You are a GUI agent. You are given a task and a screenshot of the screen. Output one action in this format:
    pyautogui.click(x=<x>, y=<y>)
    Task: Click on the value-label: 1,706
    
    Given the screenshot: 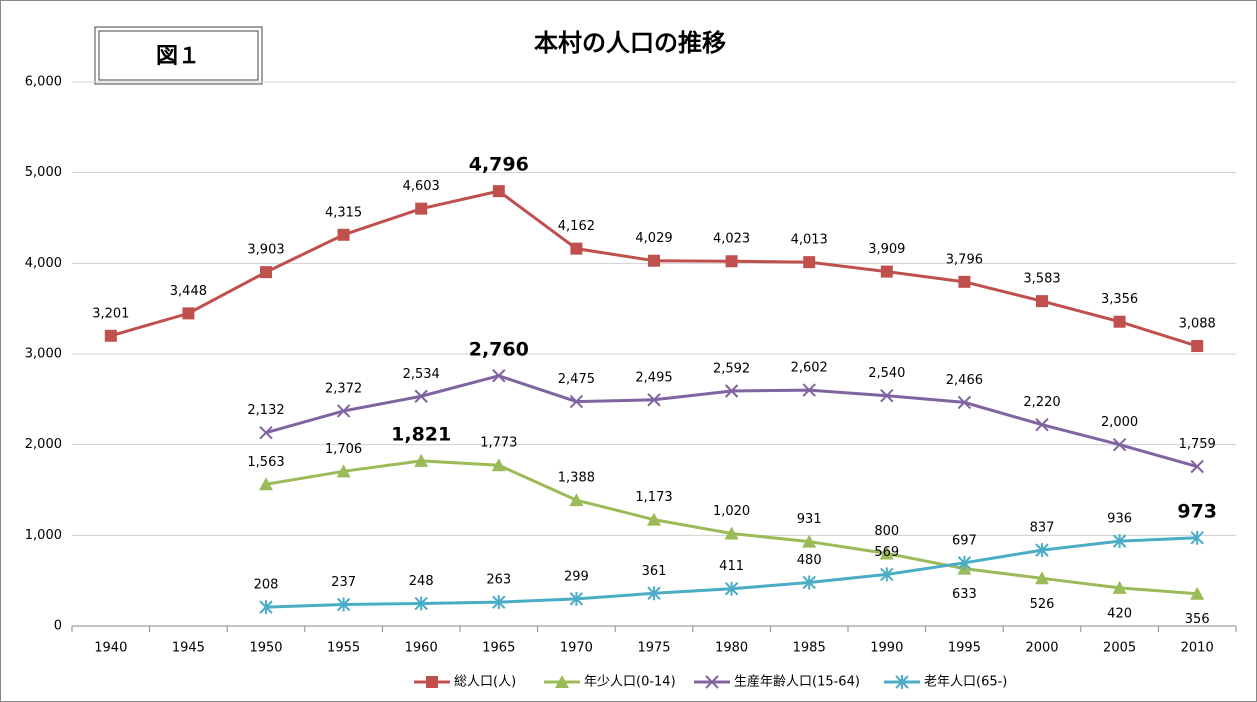 What is the action you would take?
    pyautogui.click(x=343, y=449)
    